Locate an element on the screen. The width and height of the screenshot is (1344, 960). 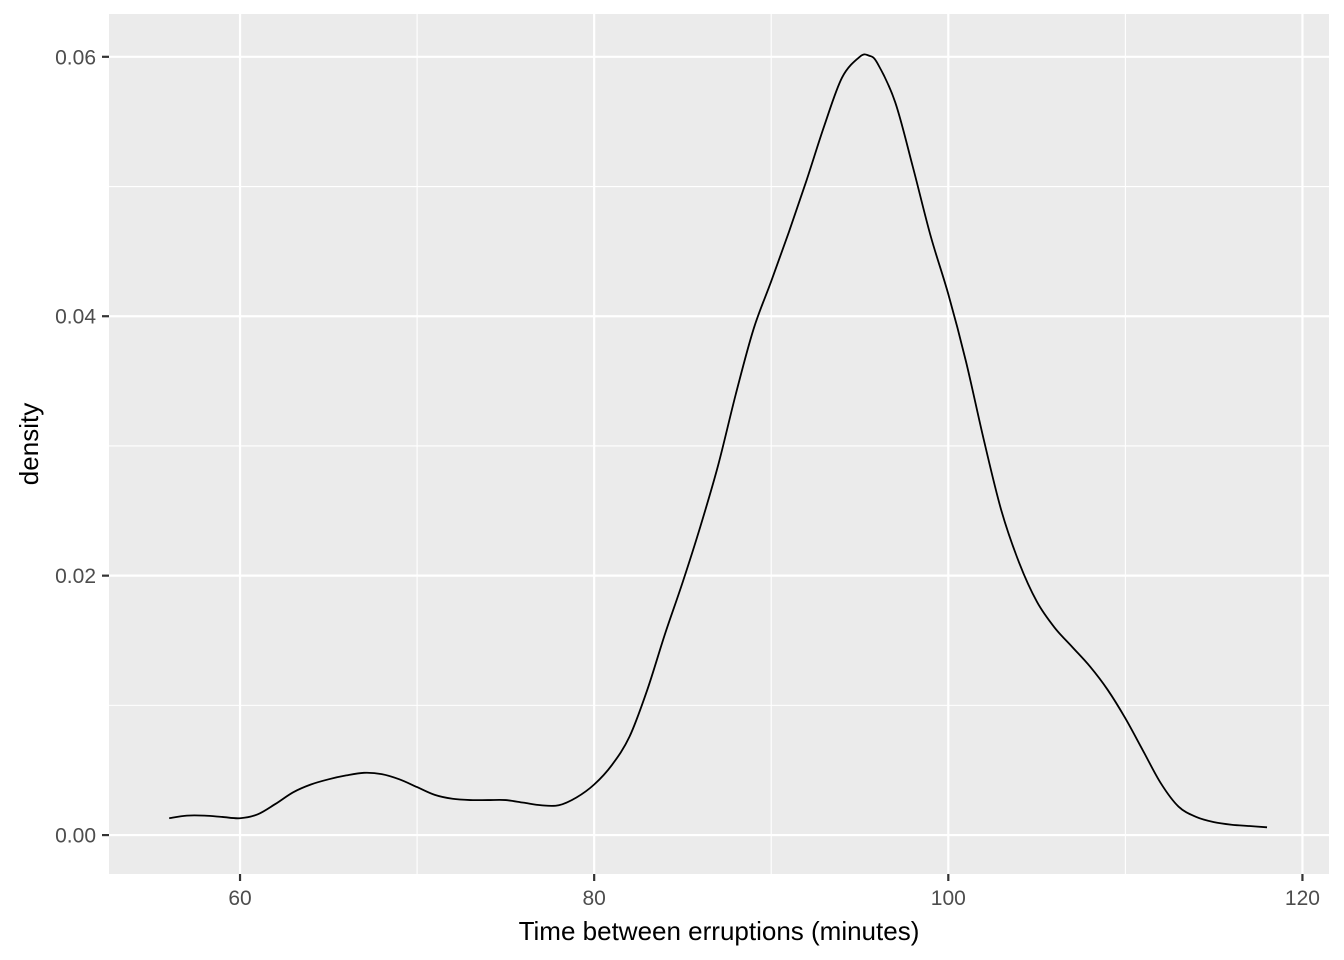
y-axis-ticks: 0.00 0.02 0.04 0.06 is located at coordinates (82, 447).